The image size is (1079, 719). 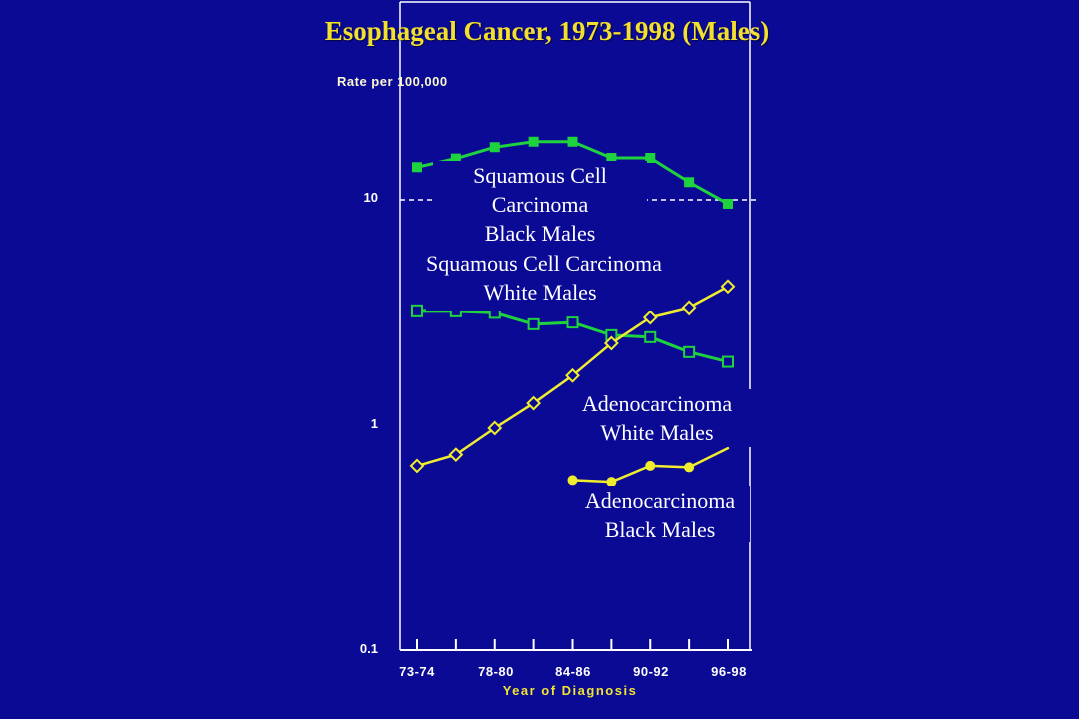 What do you see at coordinates (392, 81) in the screenshot?
I see `y-axis-caption: Rate per 100,000` at bounding box center [392, 81].